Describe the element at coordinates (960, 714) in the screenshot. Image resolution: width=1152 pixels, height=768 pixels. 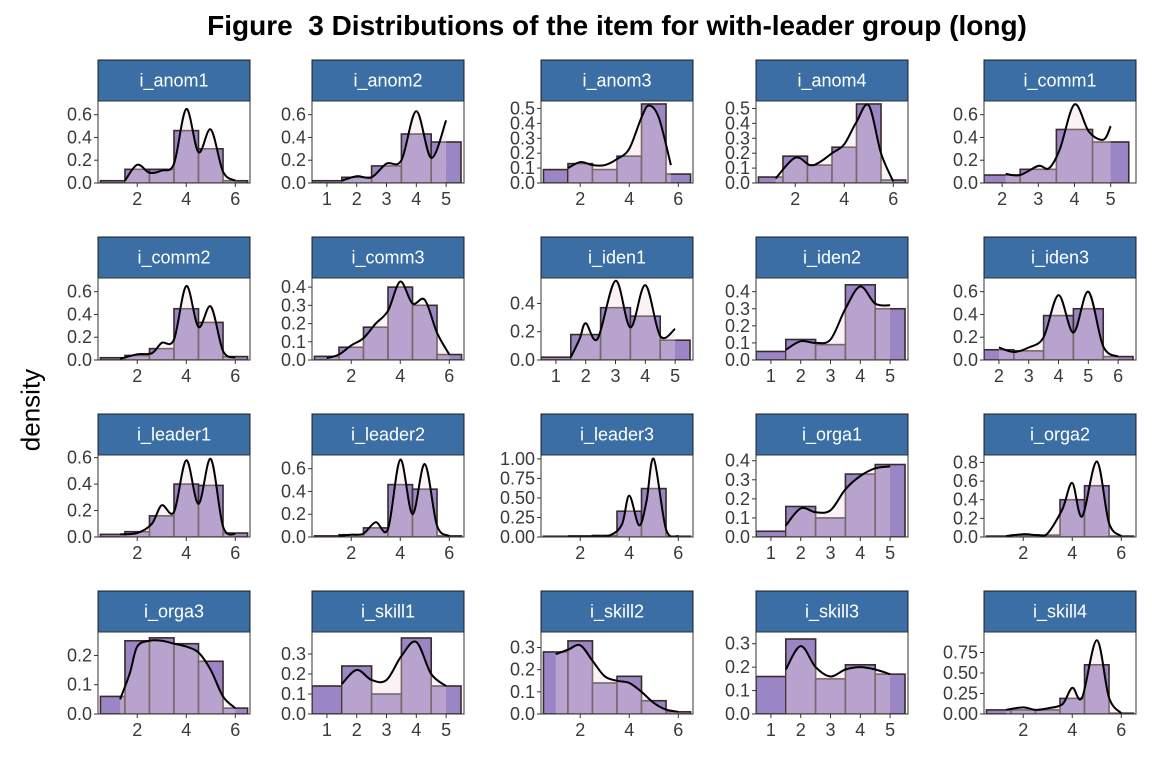
I see `y-tick-label: 0.00` at that location.